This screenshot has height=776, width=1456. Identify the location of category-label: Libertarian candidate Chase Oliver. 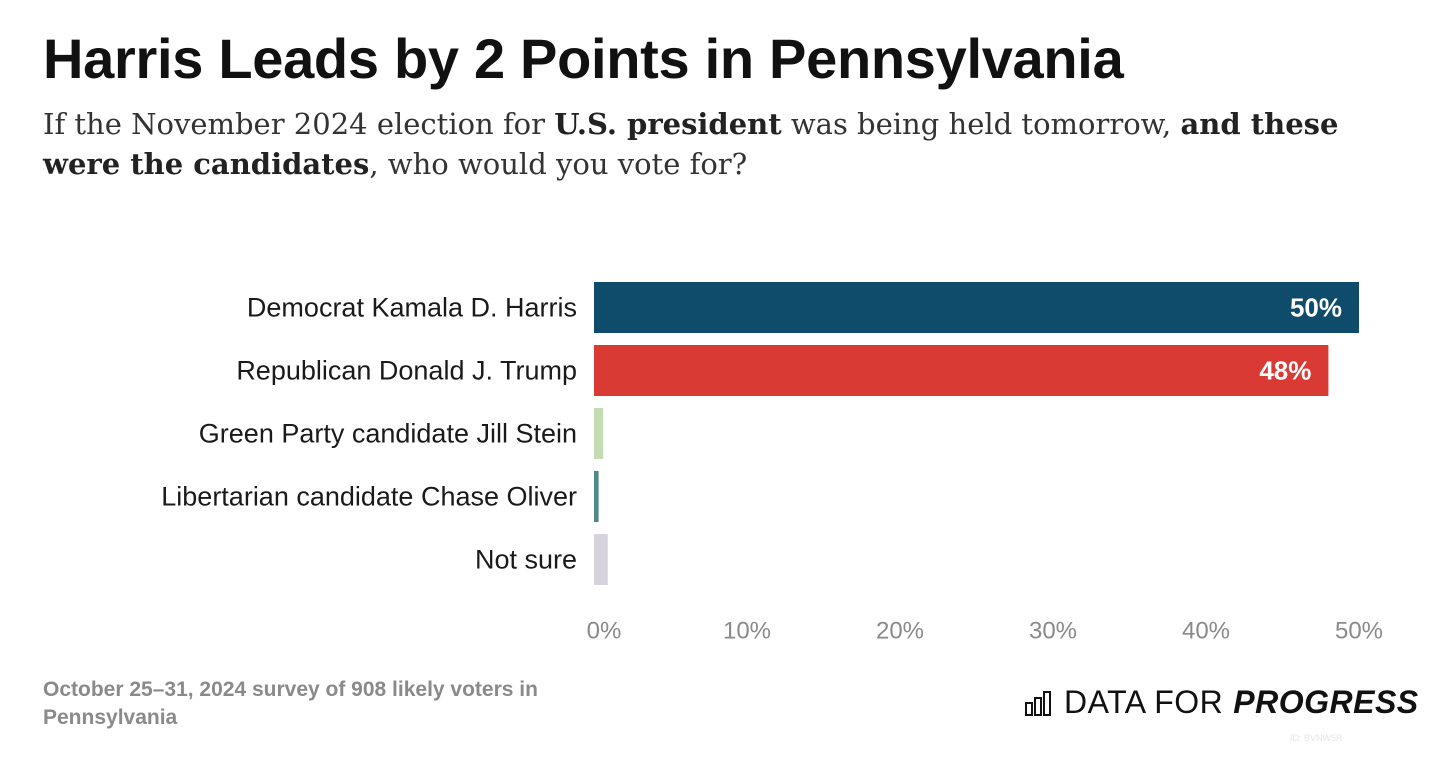
(369, 497).